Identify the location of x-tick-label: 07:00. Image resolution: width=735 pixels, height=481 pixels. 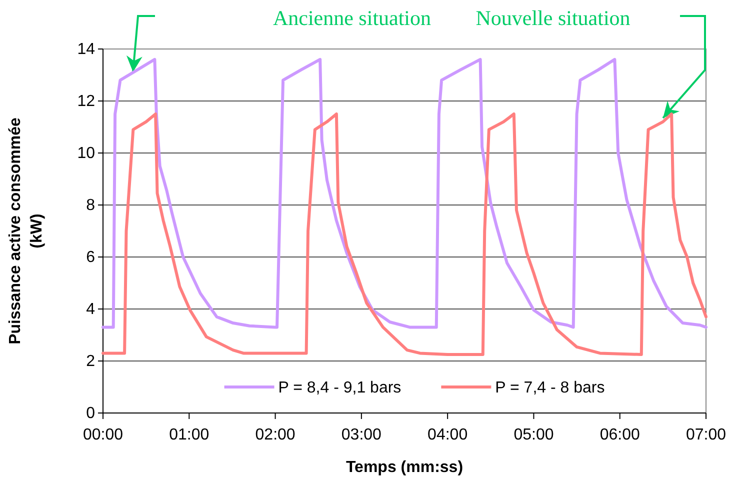
(706, 435).